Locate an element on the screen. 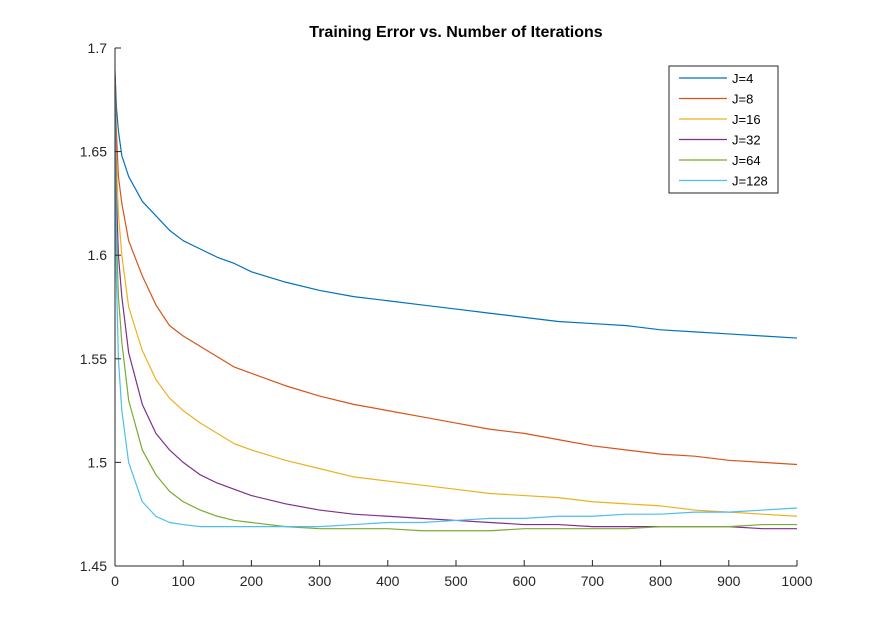 The height and width of the screenshot is (635, 881). legend-label: J=32 is located at coordinates (746, 140).